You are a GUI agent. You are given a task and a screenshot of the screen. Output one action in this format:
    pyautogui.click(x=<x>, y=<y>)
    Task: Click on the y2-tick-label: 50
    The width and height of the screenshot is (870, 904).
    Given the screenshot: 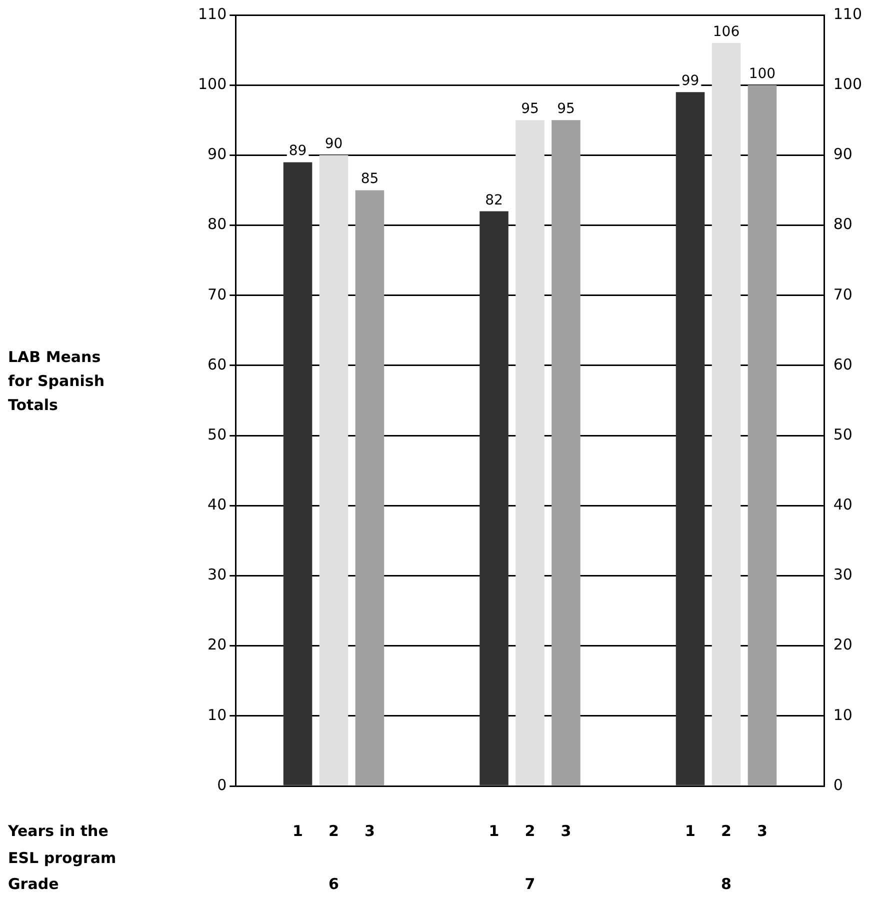 What is the action you would take?
    pyautogui.click(x=842, y=434)
    